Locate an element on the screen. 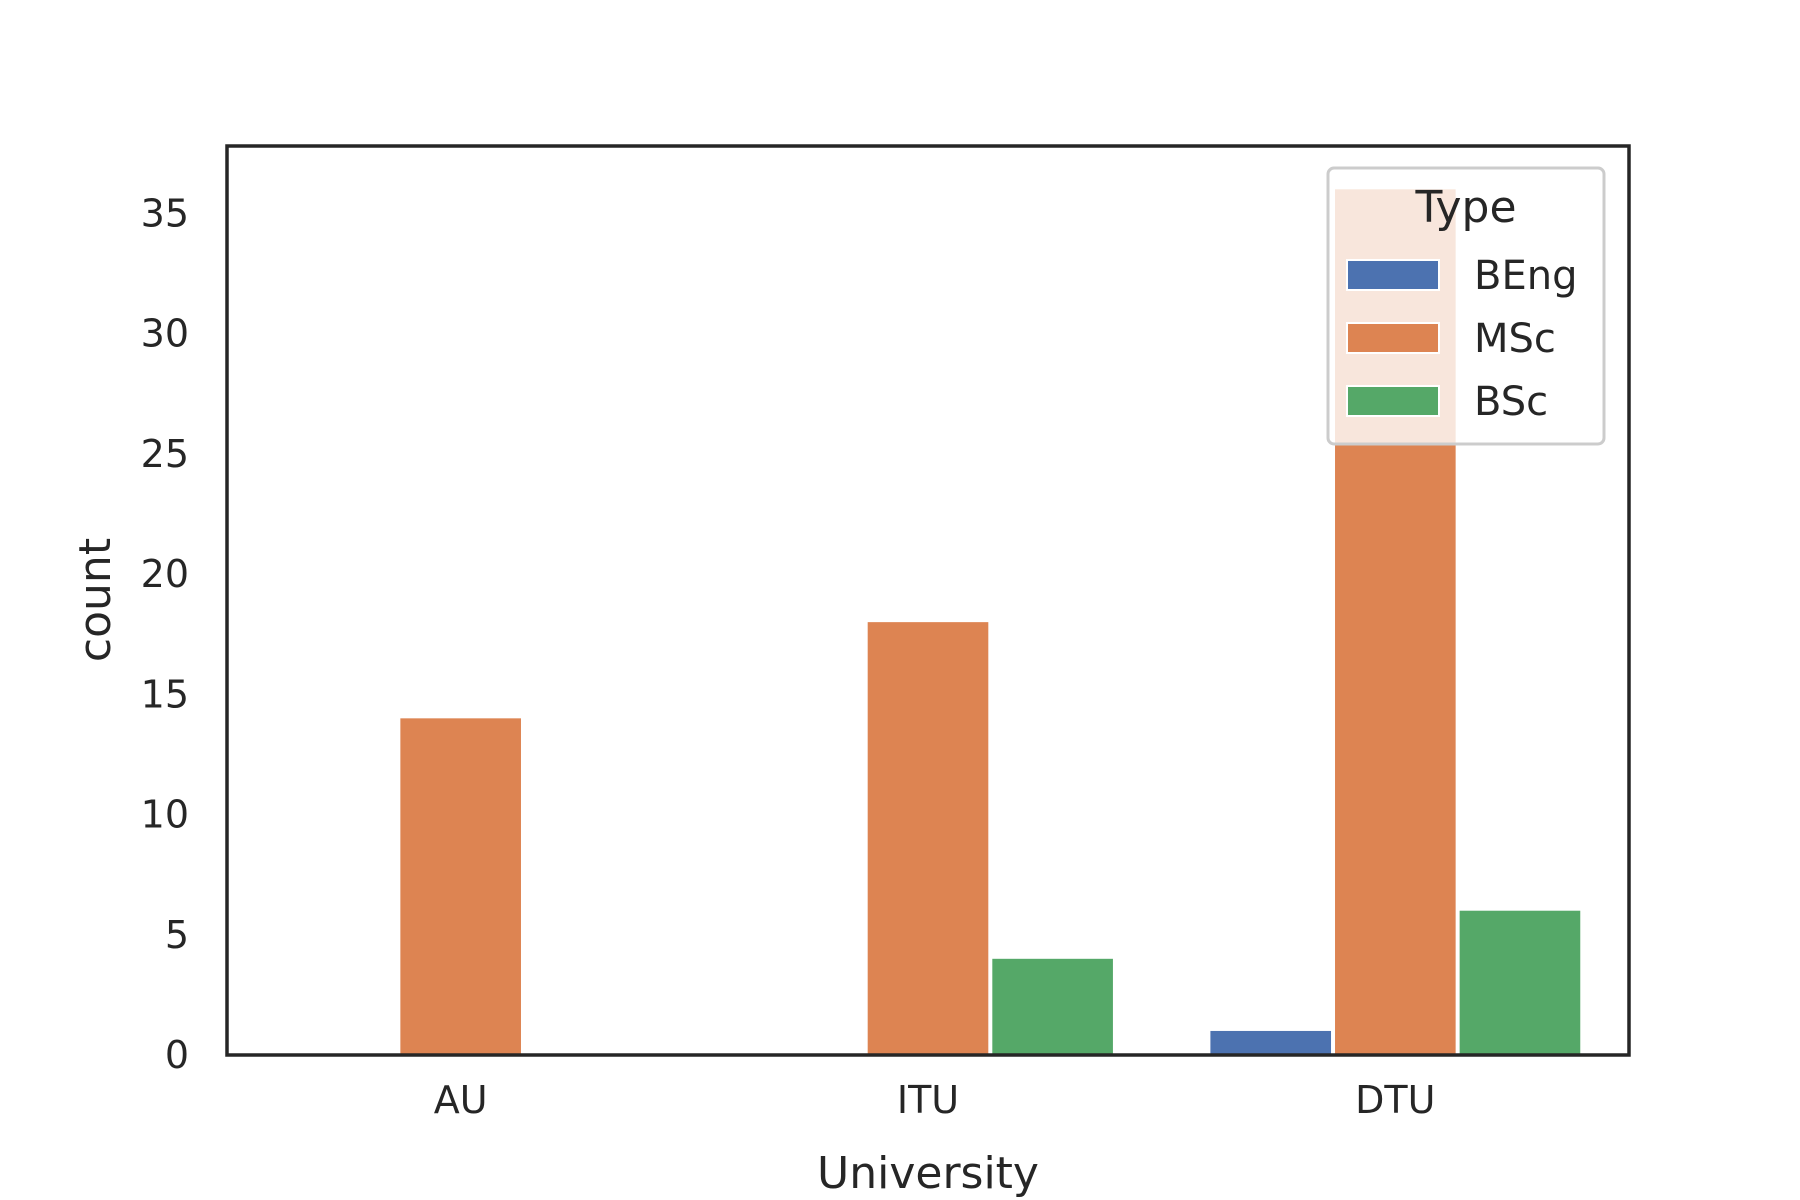  y-tick-label: 5 is located at coordinates (177, 935).